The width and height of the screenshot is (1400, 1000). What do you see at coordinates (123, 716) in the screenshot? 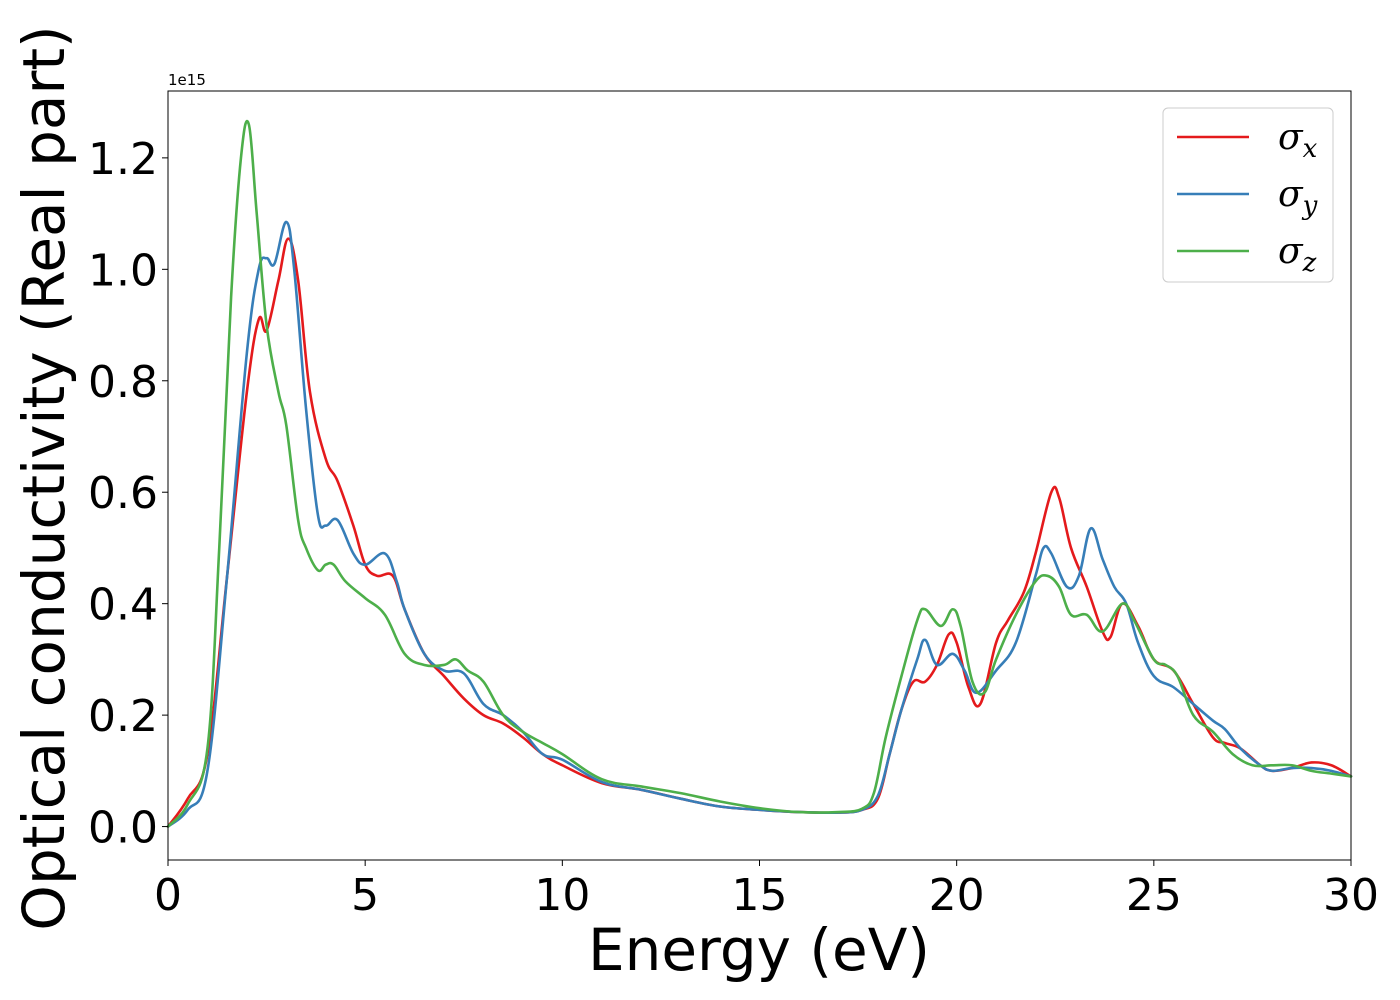
I see `y-tick-label: 0.2` at bounding box center [123, 716].